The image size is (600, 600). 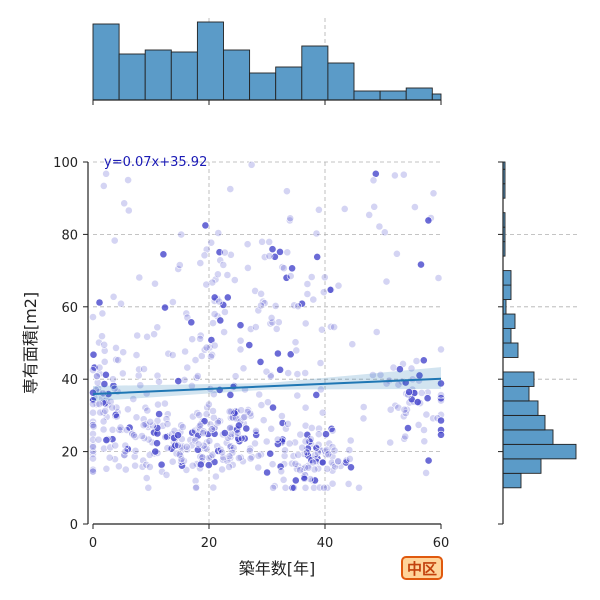 I want to click on right-histogram, so click(x=539, y=343).